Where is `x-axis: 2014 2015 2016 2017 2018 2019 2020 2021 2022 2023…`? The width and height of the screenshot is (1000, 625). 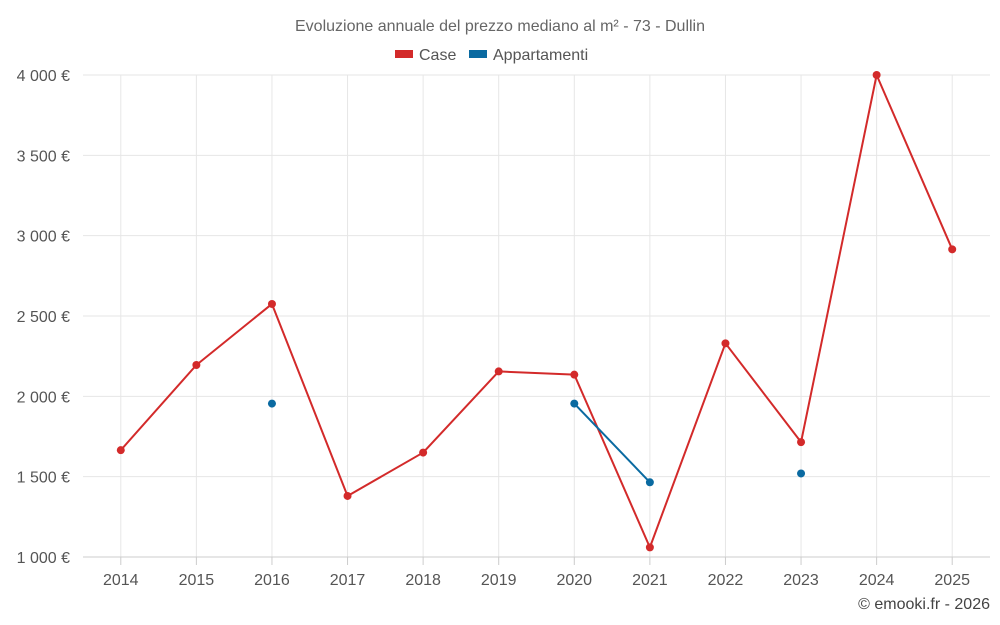 x-axis: 2014 2015 2016 2017 2018 2019 2020 2021 2022 2023… is located at coordinates (536, 572).